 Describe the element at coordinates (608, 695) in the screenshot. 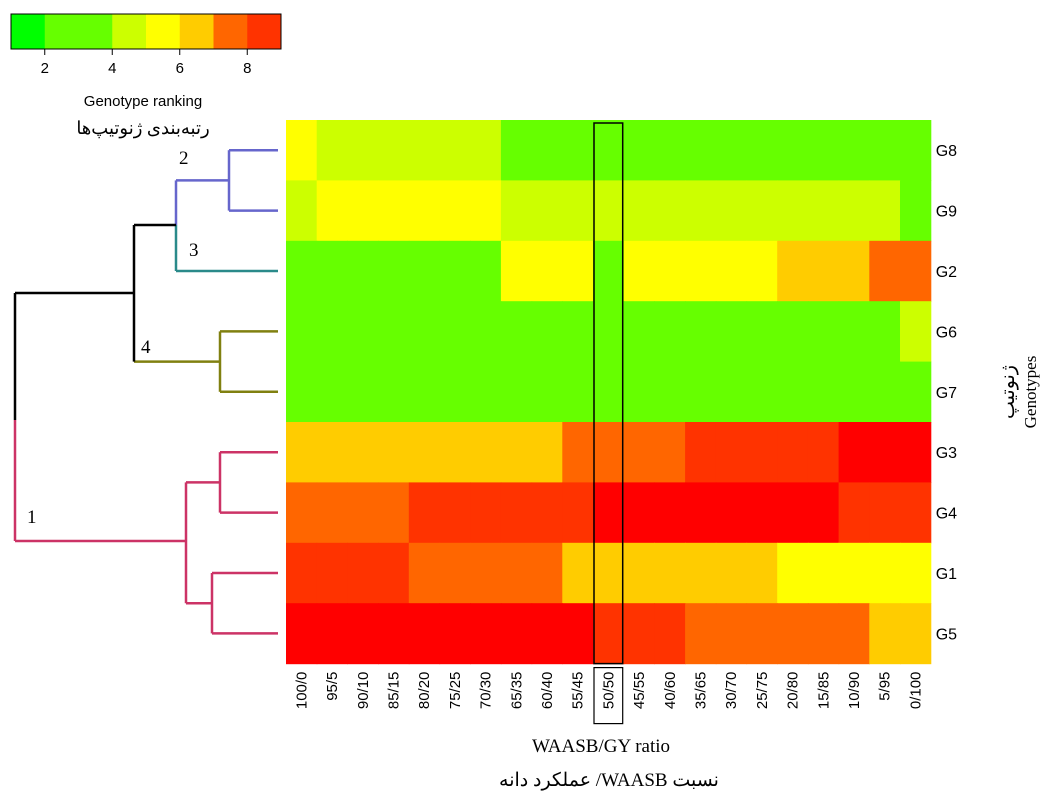

I see `highlight-label-box` at that location.